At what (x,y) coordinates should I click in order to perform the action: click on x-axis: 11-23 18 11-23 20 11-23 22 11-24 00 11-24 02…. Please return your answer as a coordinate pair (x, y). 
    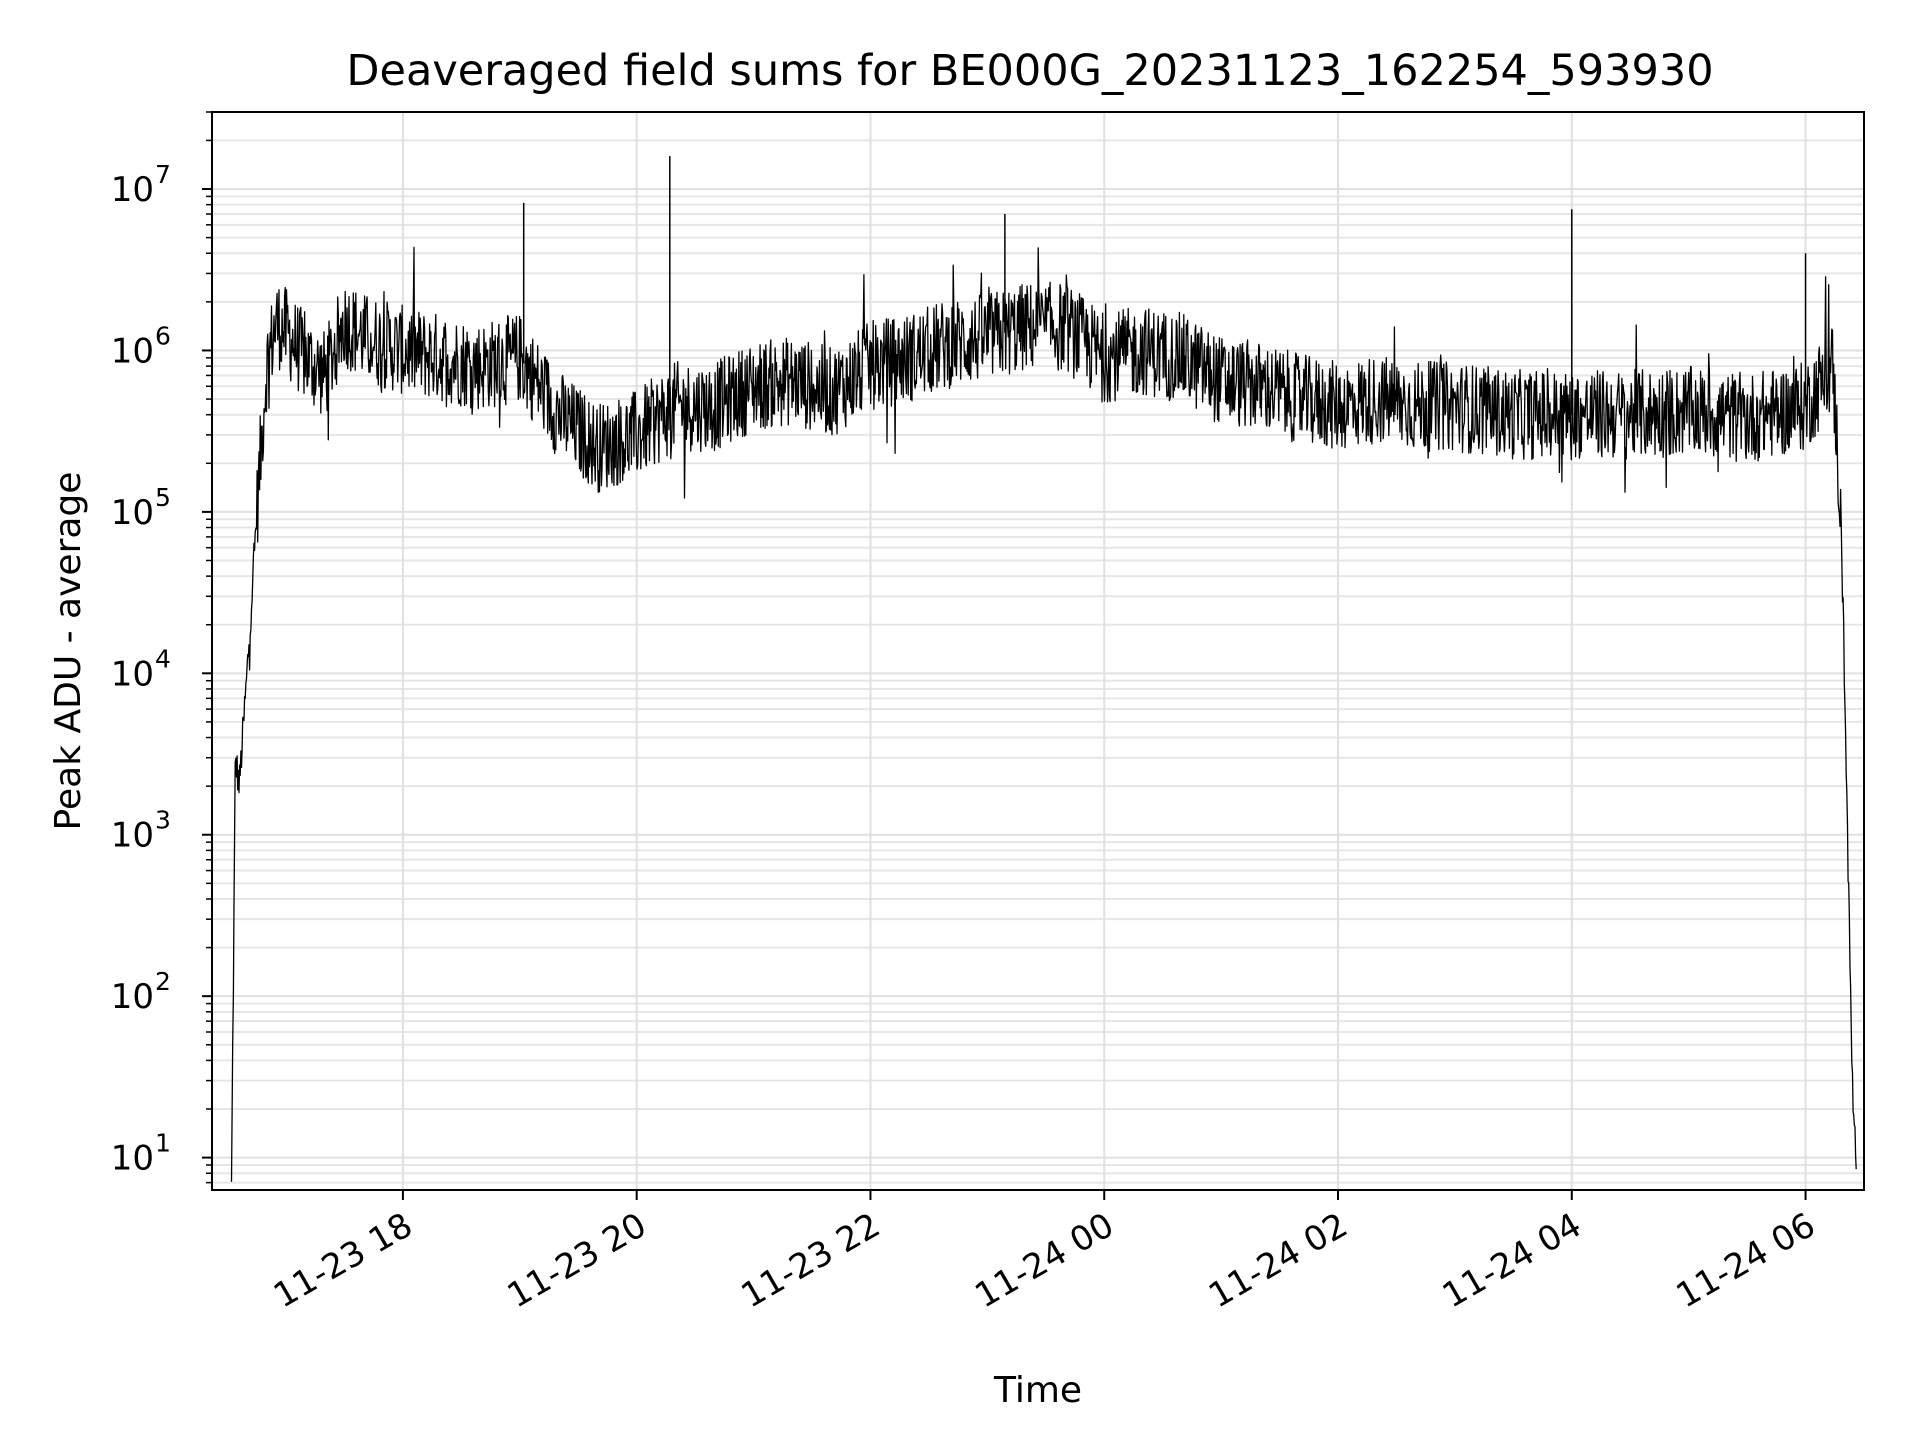
    Looking at the image, I should click on (1044, 1253).